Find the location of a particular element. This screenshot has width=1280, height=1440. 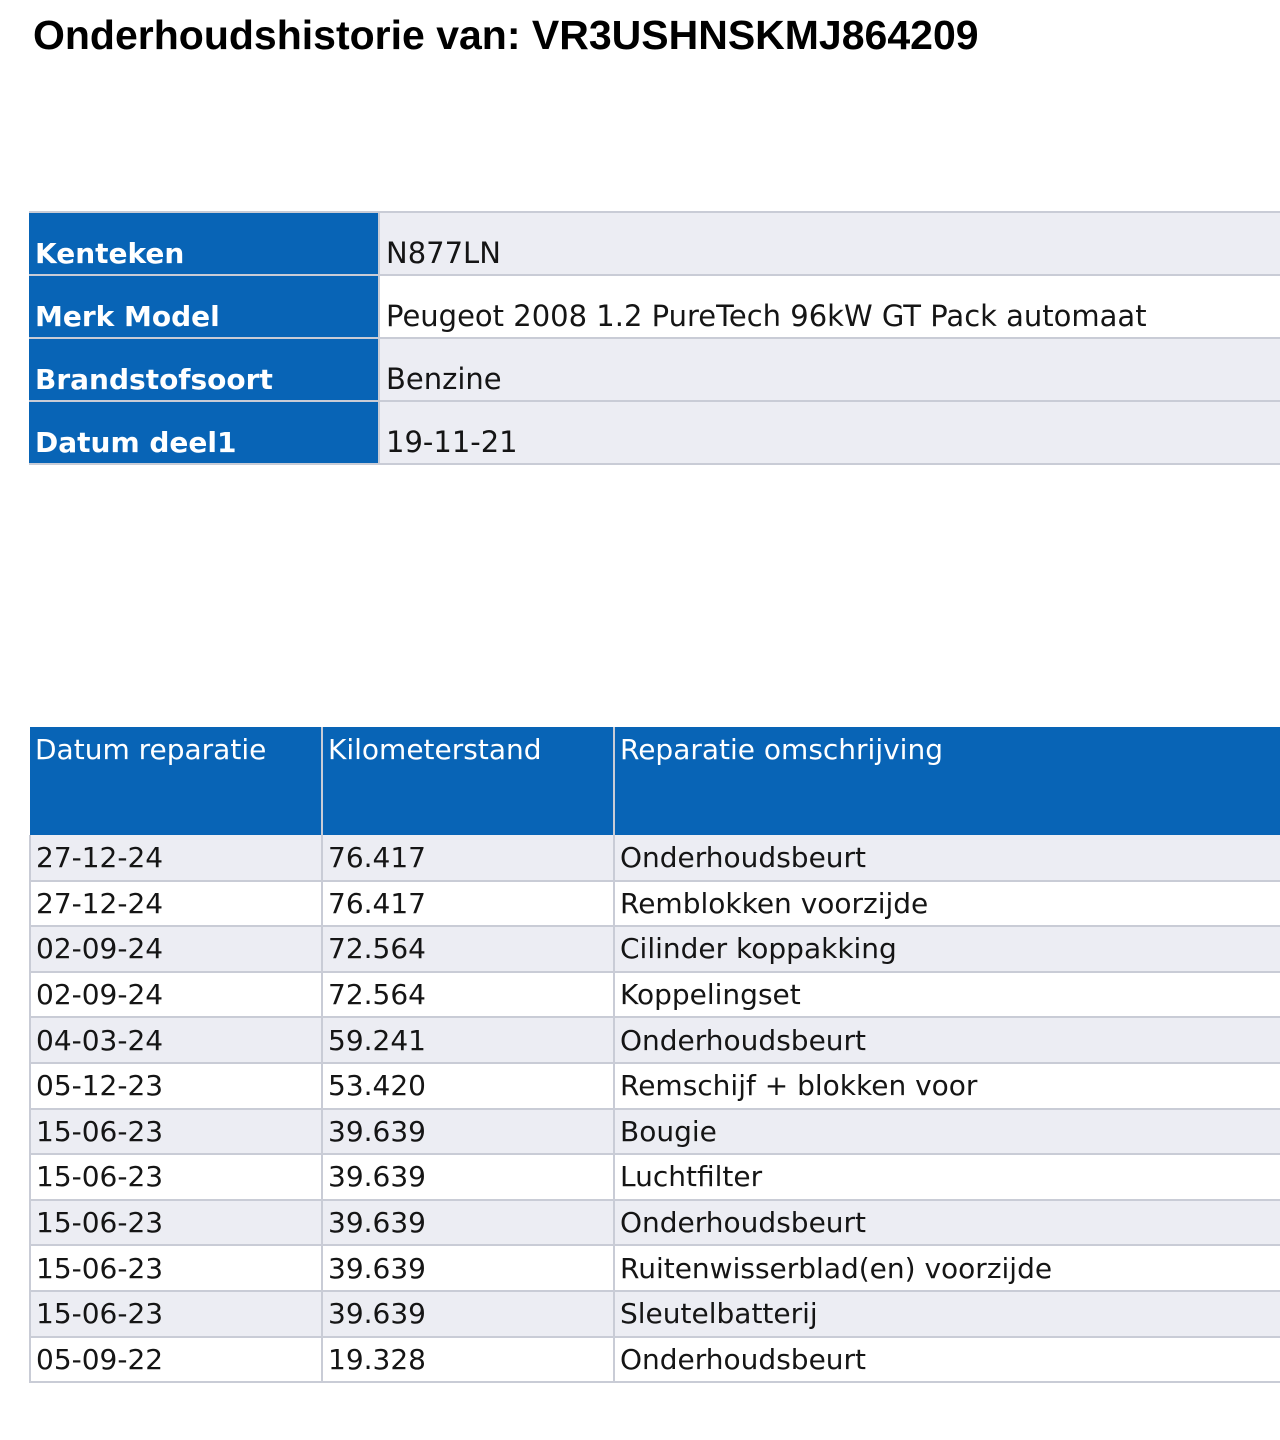

table-row: 27-12-24 76.417 Remblokken voorzijde is located at coordinates (654, 904).